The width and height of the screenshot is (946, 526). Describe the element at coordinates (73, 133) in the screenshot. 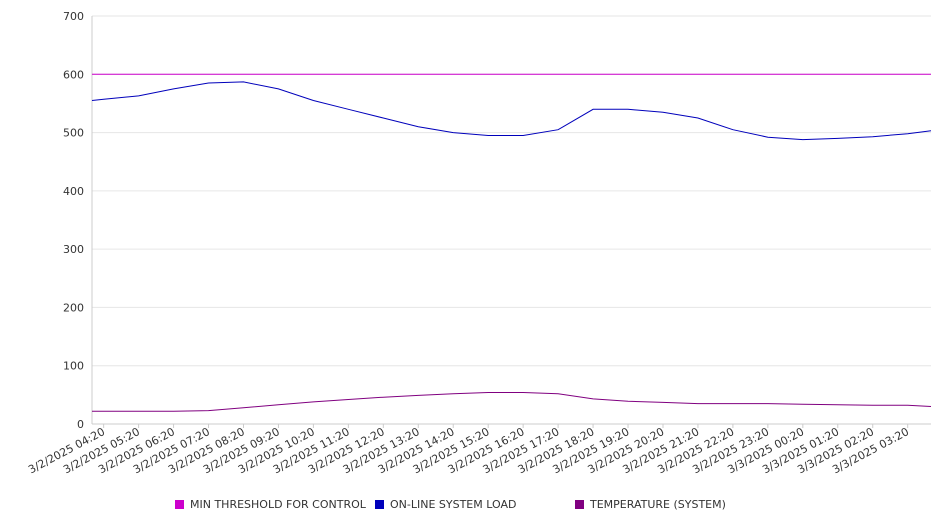

I see `y-tick-label-500: 500` at that location.